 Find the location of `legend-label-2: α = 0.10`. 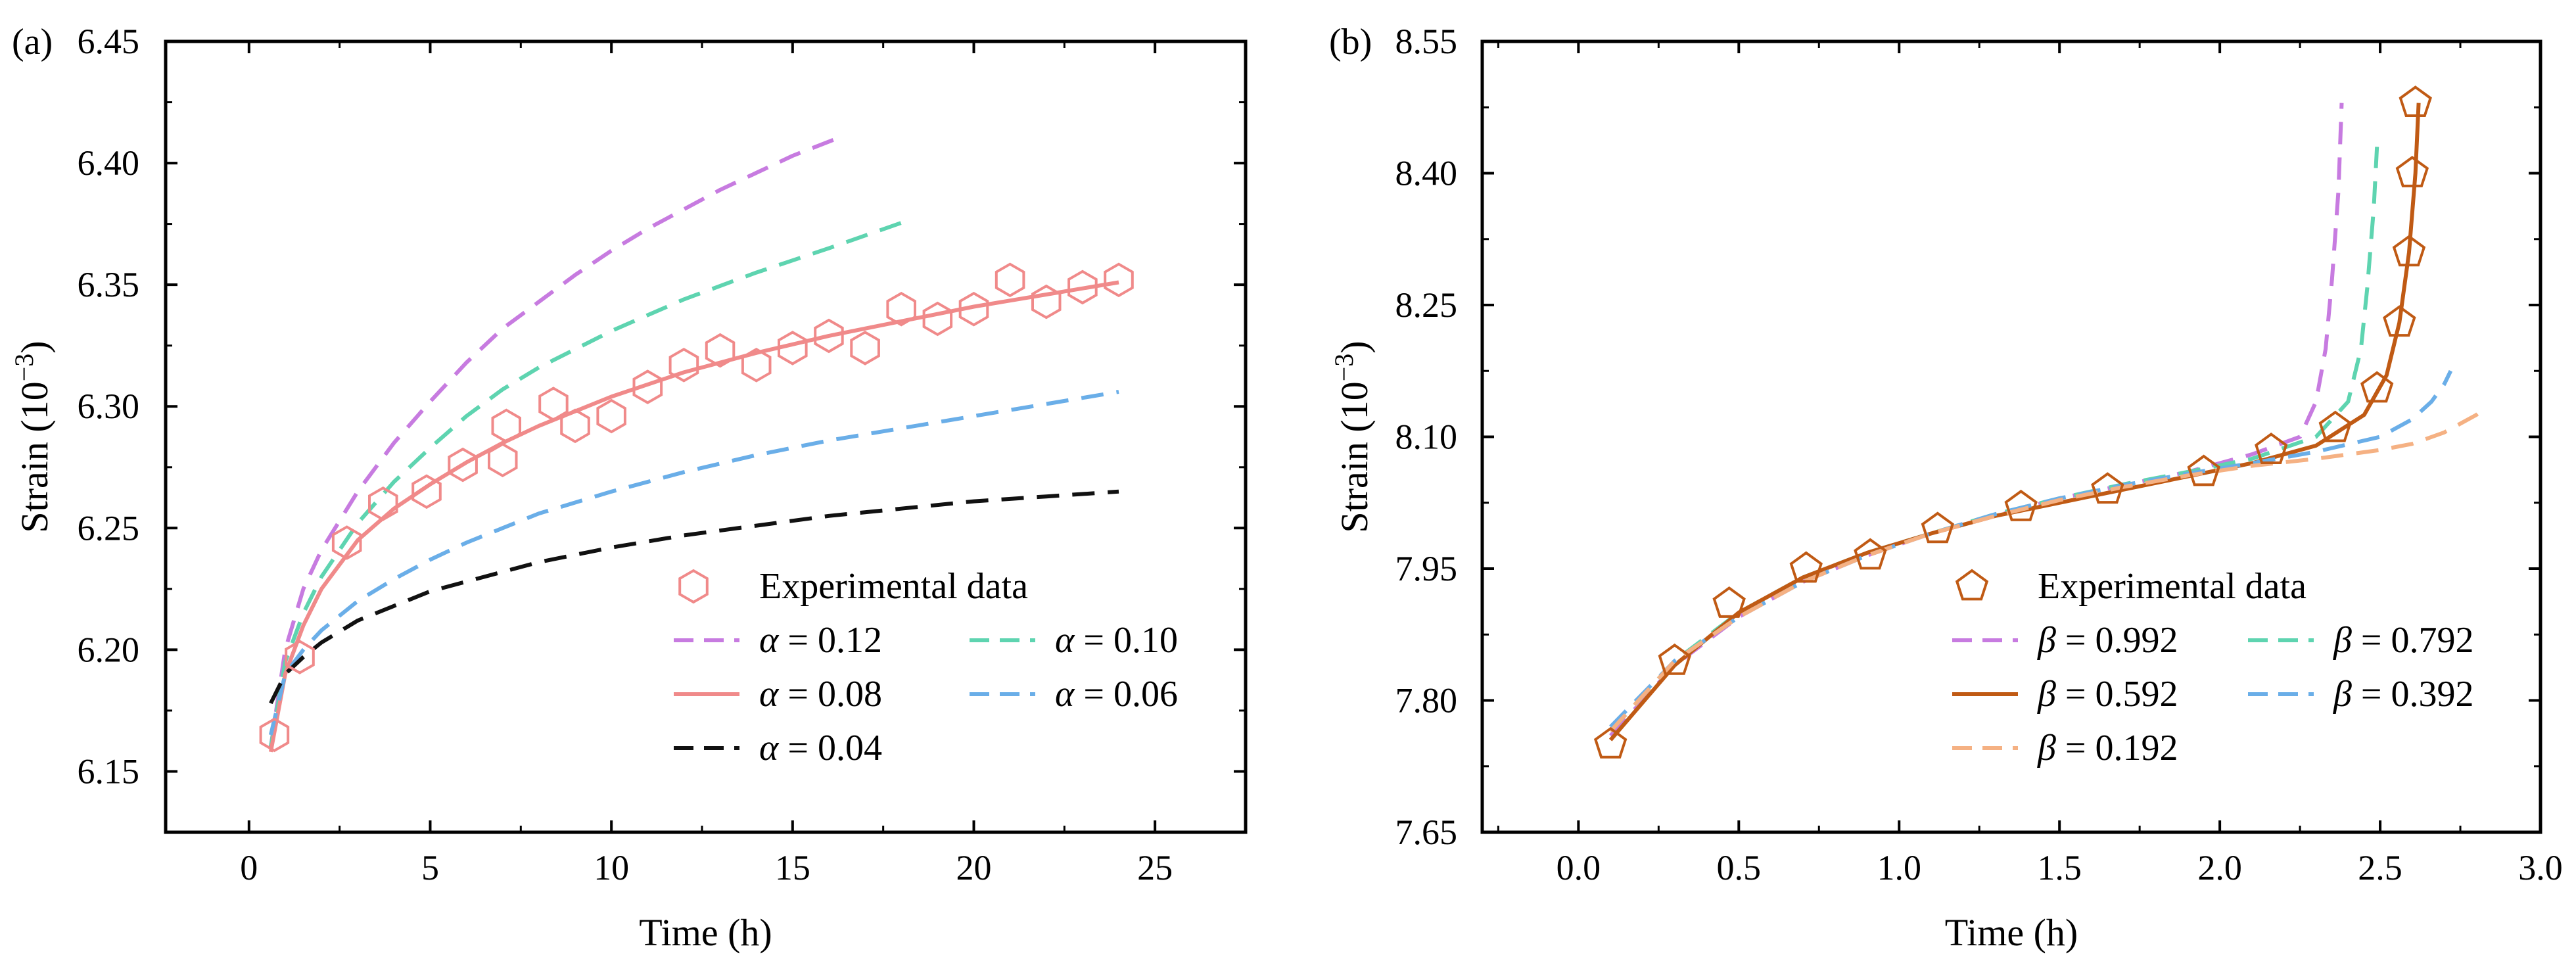

legend-label-2: α = 0.10 is located at coordinates (1116, 640).